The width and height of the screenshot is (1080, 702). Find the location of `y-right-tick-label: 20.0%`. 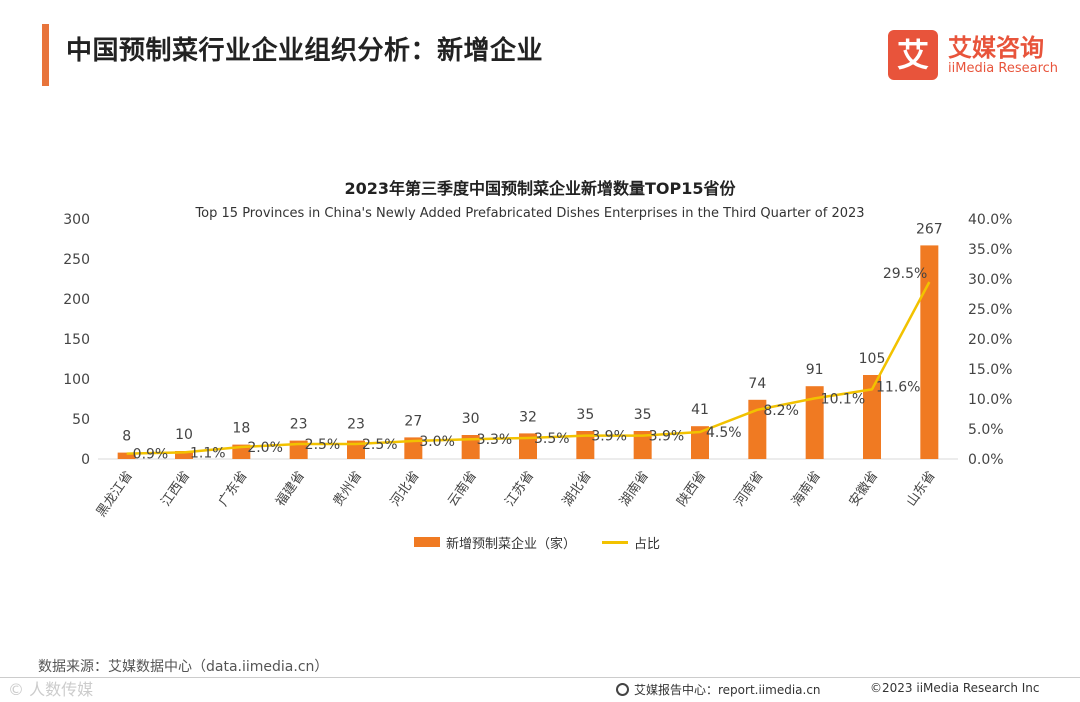

y-right-tick-label: 20.0% is located at coordinates (990, 340).